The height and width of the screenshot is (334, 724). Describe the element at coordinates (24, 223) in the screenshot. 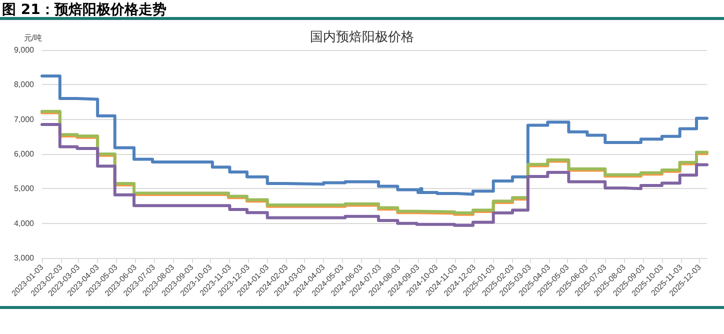

I see `y-tick-label: 4,000` at that location.